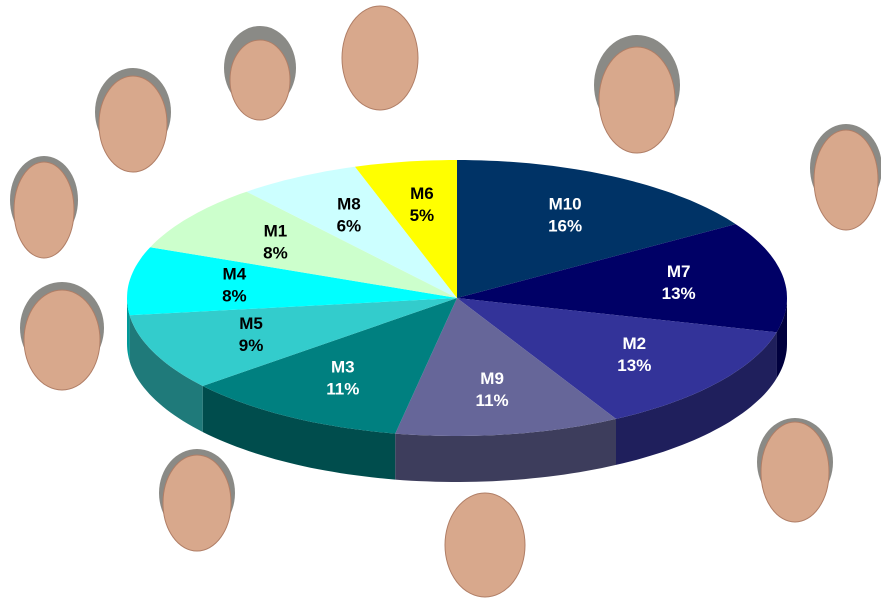 The image size is (881, 599). What do you see at coordinates (251, 323) in the screenshot?
I see `slice-category: M5` at bounding box center [251, 323].